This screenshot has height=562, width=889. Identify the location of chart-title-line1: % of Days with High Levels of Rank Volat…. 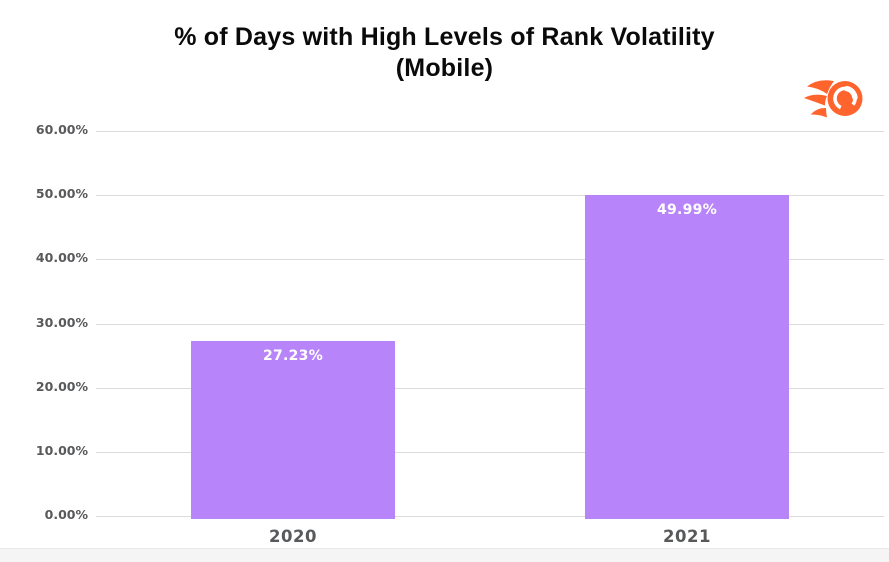
(444, 37).